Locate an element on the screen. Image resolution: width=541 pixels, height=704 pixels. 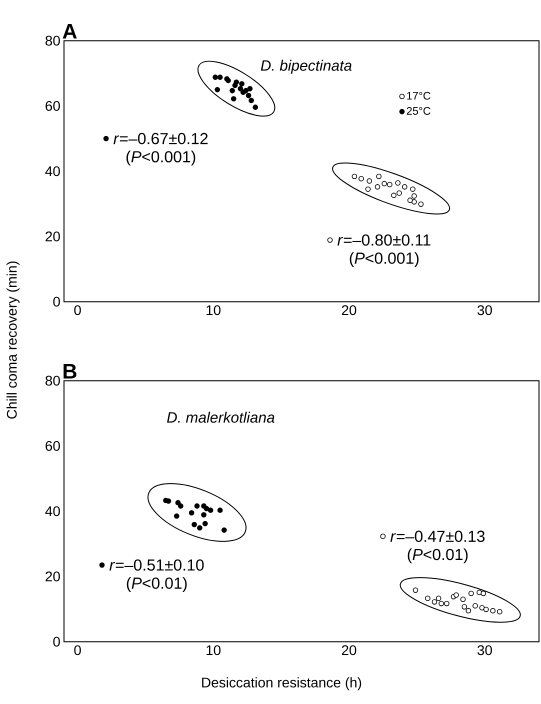
y-axis-title: Chill coma recovery (min) is located at coordinates (13, 340).